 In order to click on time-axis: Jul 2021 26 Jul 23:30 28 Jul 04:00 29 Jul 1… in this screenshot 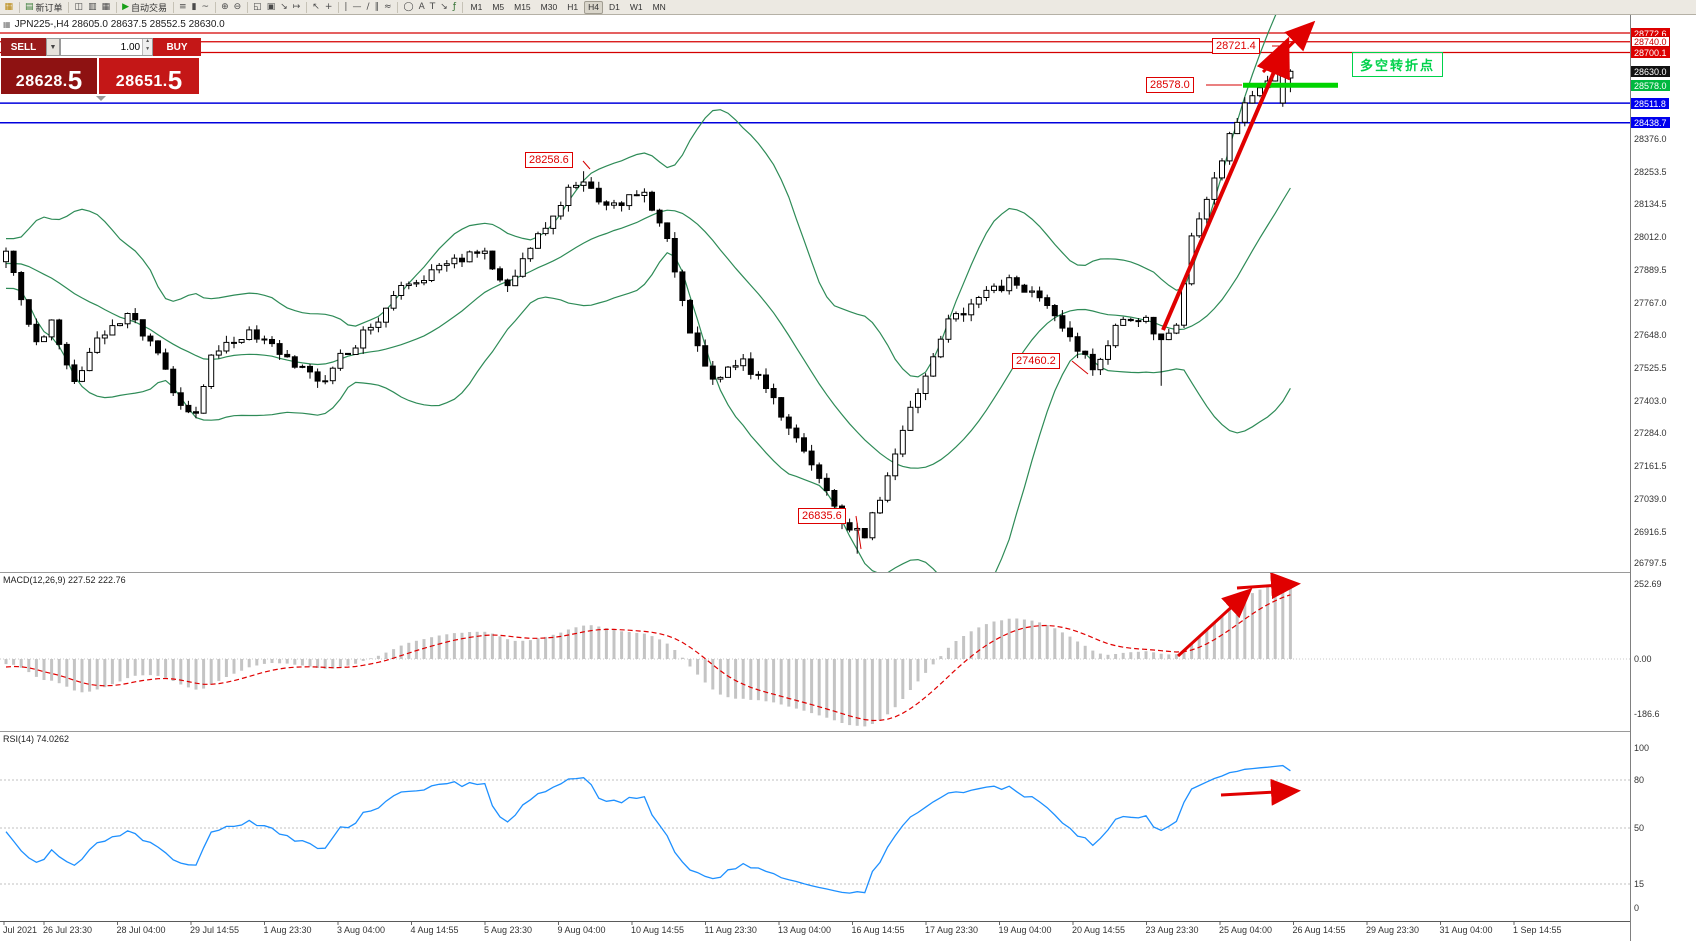, I will do `click(815, 931)`.